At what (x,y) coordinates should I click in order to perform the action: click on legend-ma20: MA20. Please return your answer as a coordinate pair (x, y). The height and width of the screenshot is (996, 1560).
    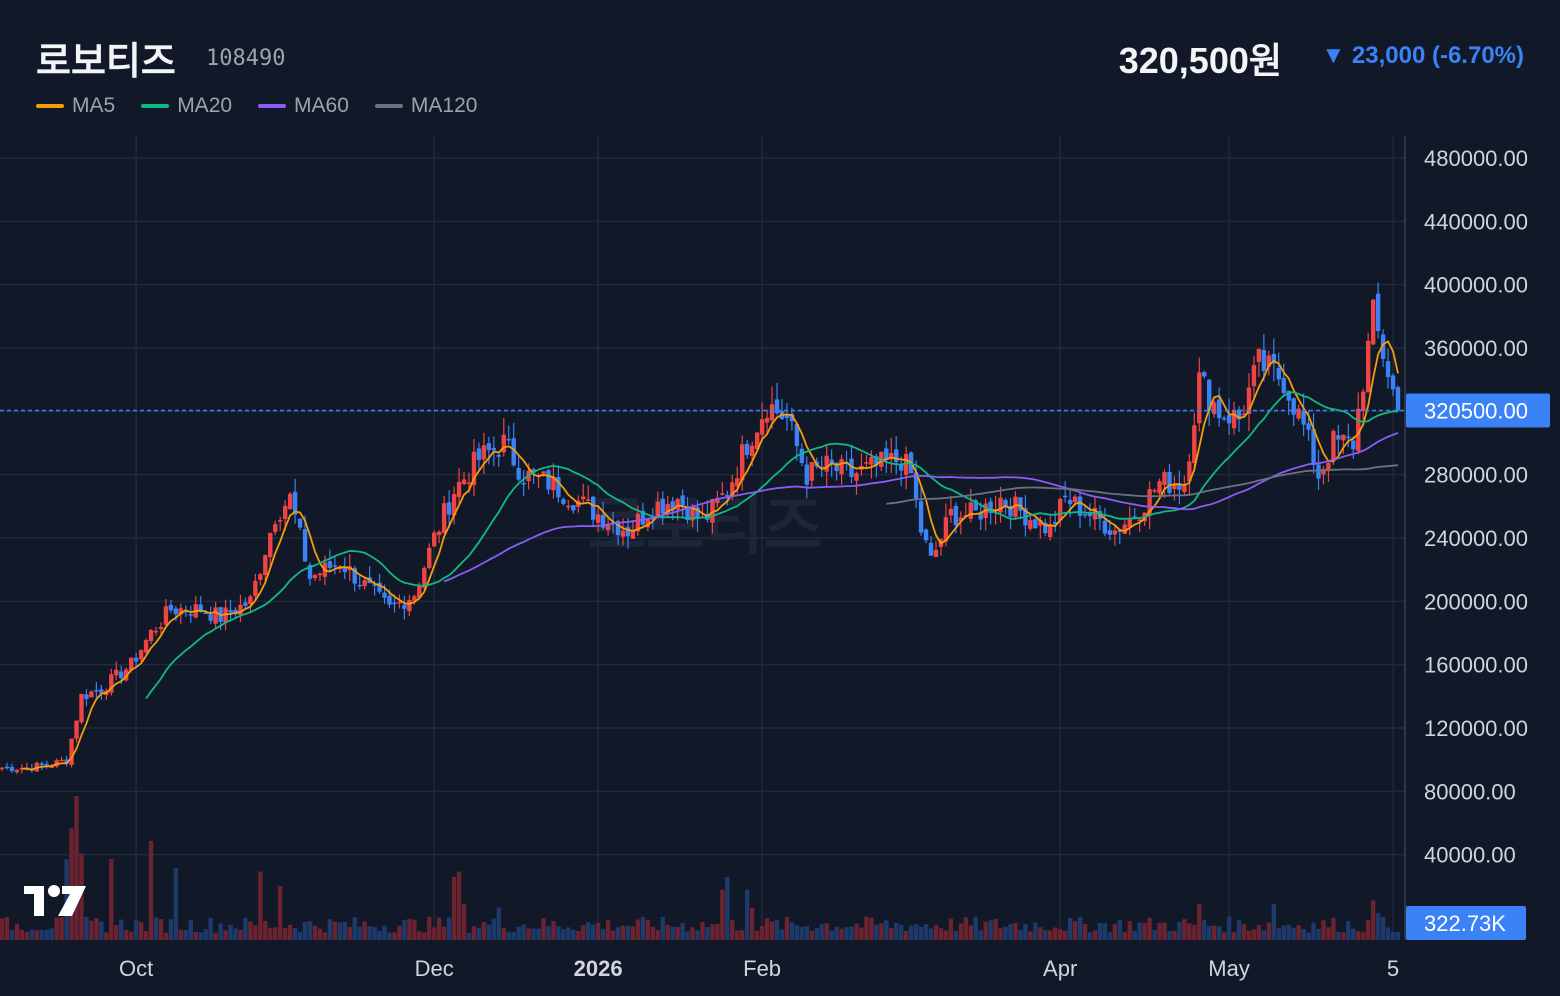
    Looking at the image, I should click on (186, 106).